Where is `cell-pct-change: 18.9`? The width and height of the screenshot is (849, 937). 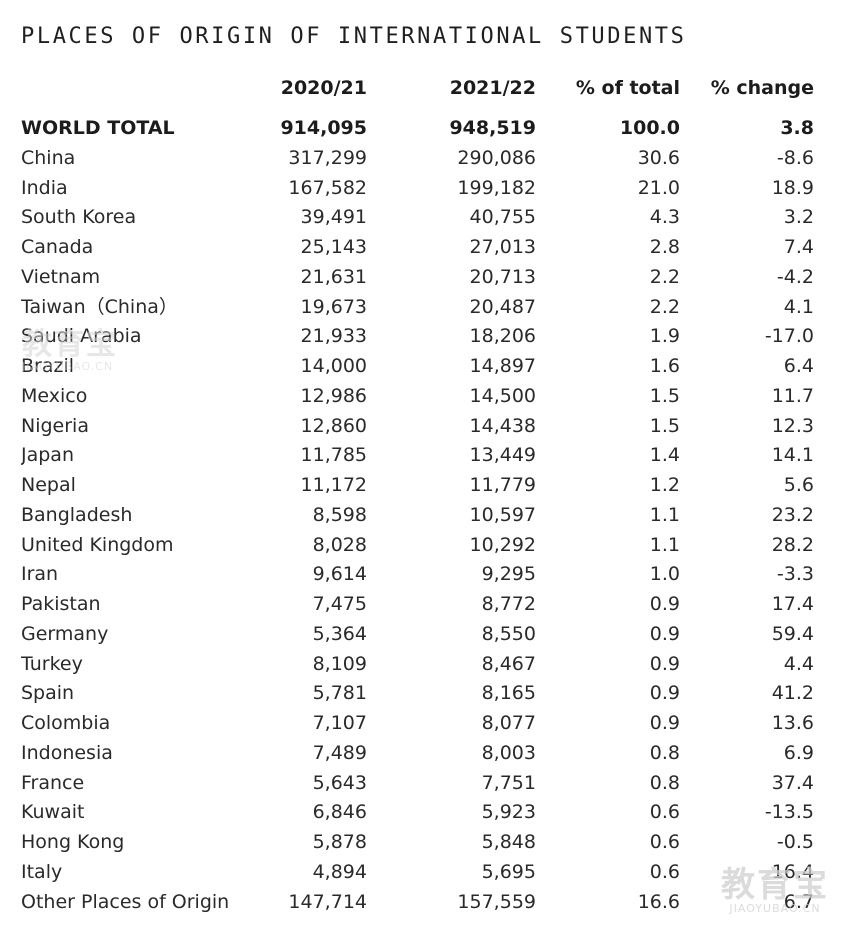 cell-pct-change: 18.9 is located at coordinates (792, 187).